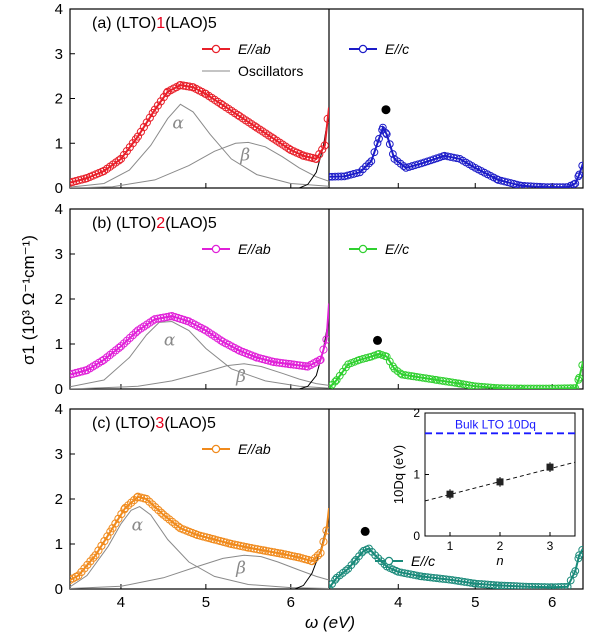 Image resolution: width=592 pixels, height=639 pixels. I want to click on ab-plot-area, so click(199, 540).